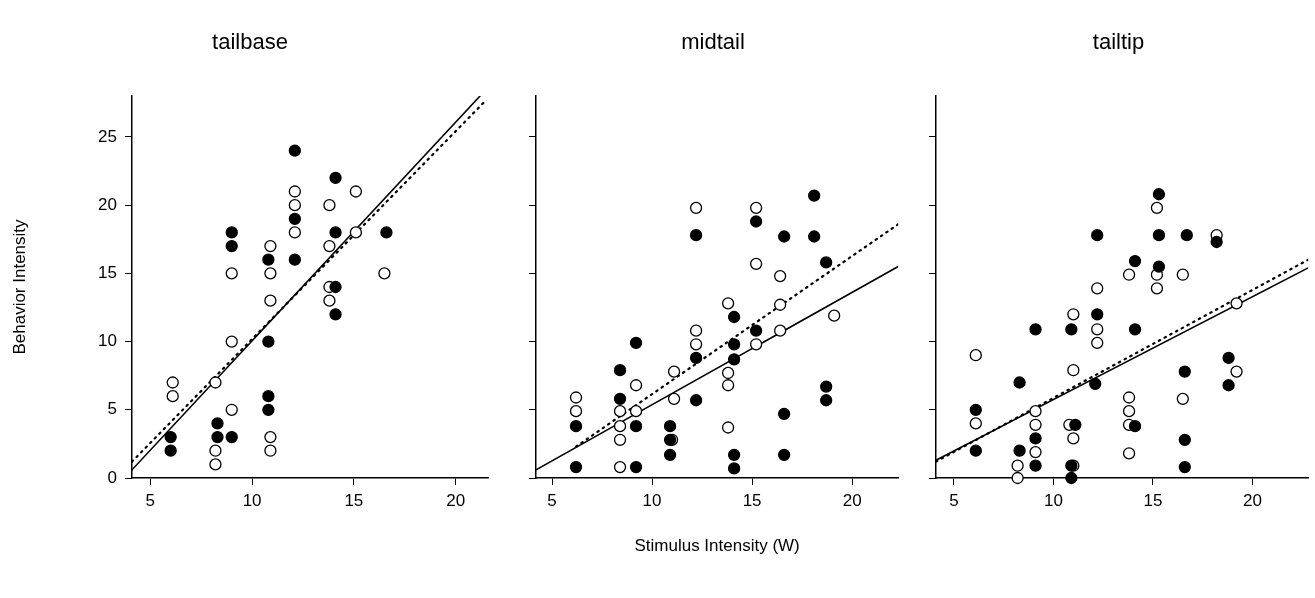  What do you see at coordinates (1053, 500) in the screenshot?
I see `x-tick-label: 10` at bounding box center [1053, 500].